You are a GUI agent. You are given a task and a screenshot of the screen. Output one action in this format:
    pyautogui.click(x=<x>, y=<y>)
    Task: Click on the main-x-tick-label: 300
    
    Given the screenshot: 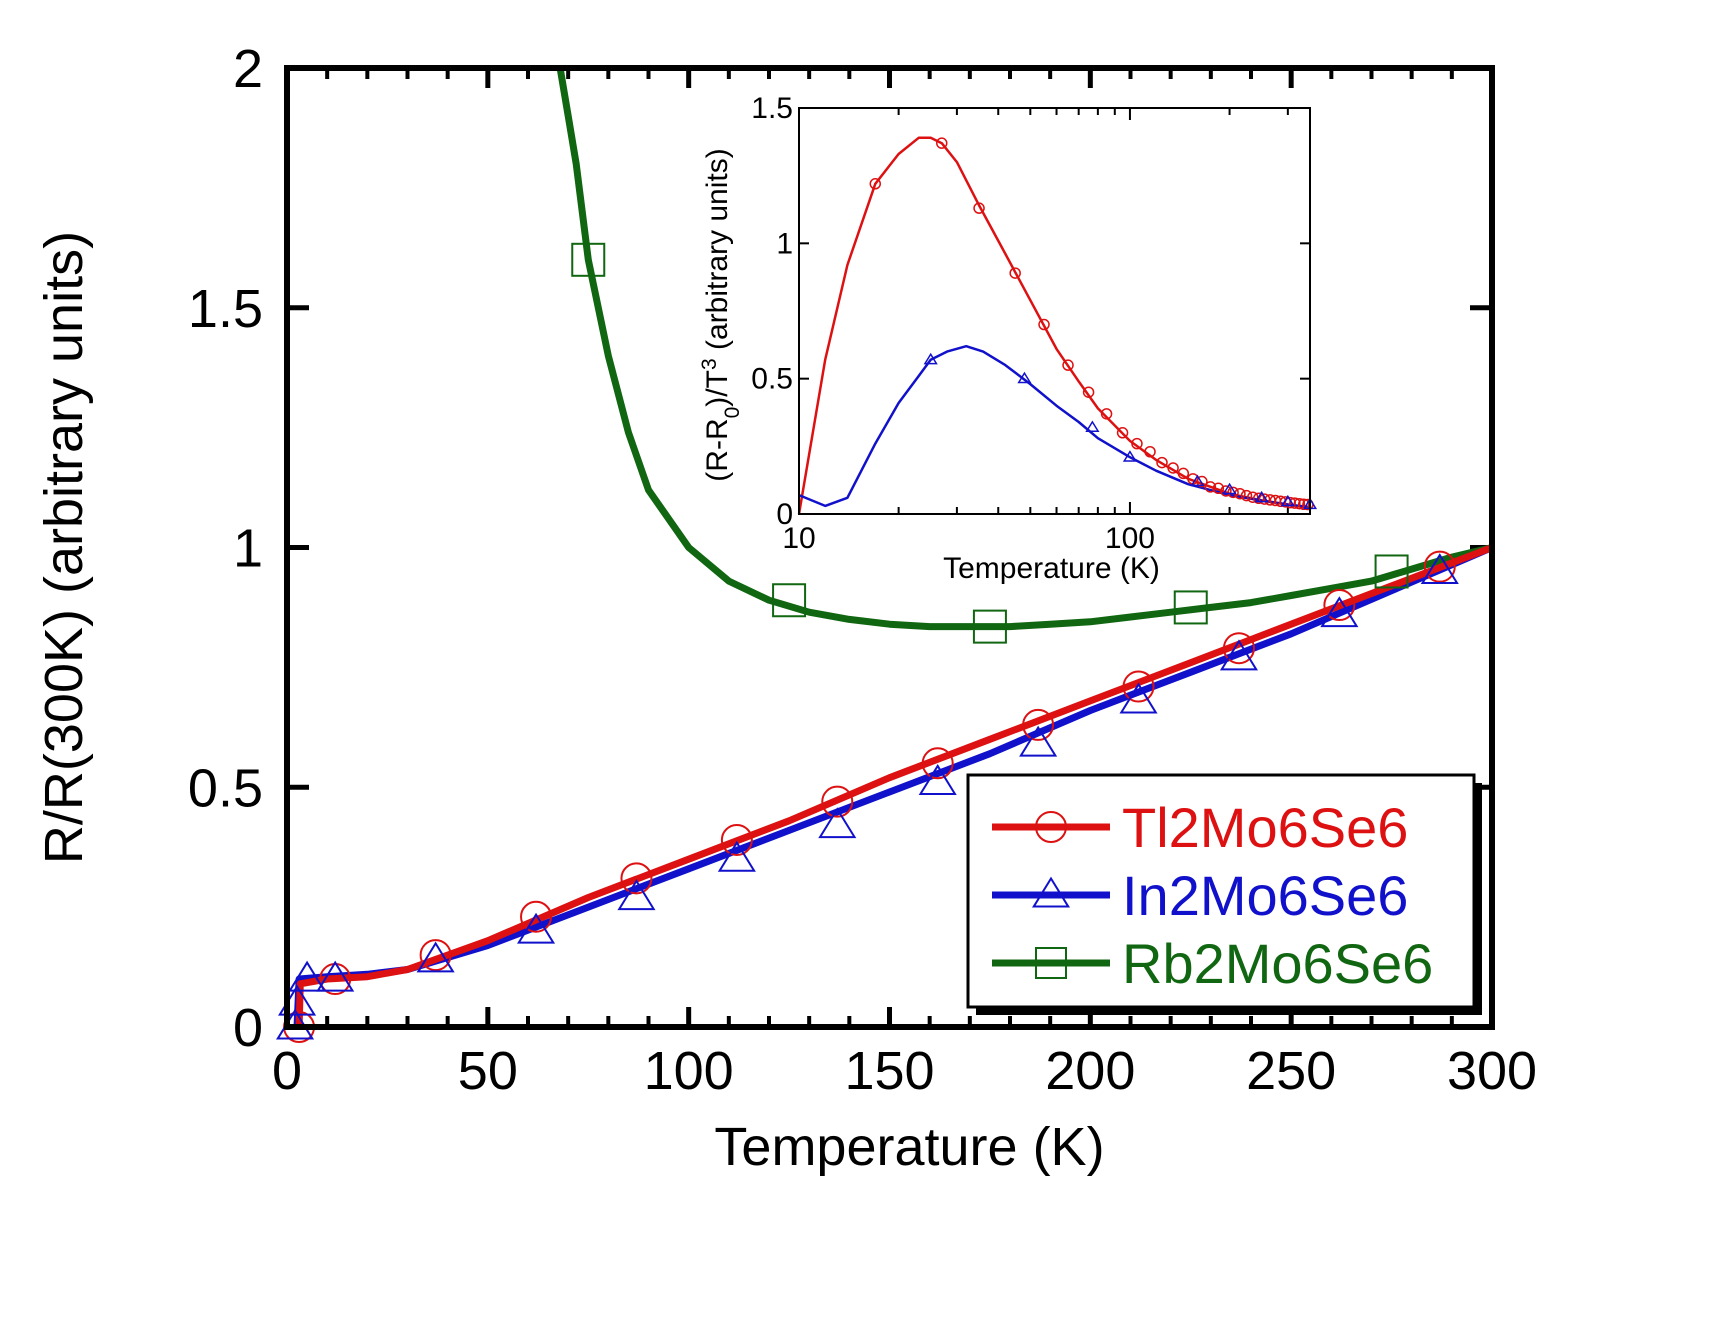 What is the action you would take?
    pyautogui.click(x=1492, y=1071)
    